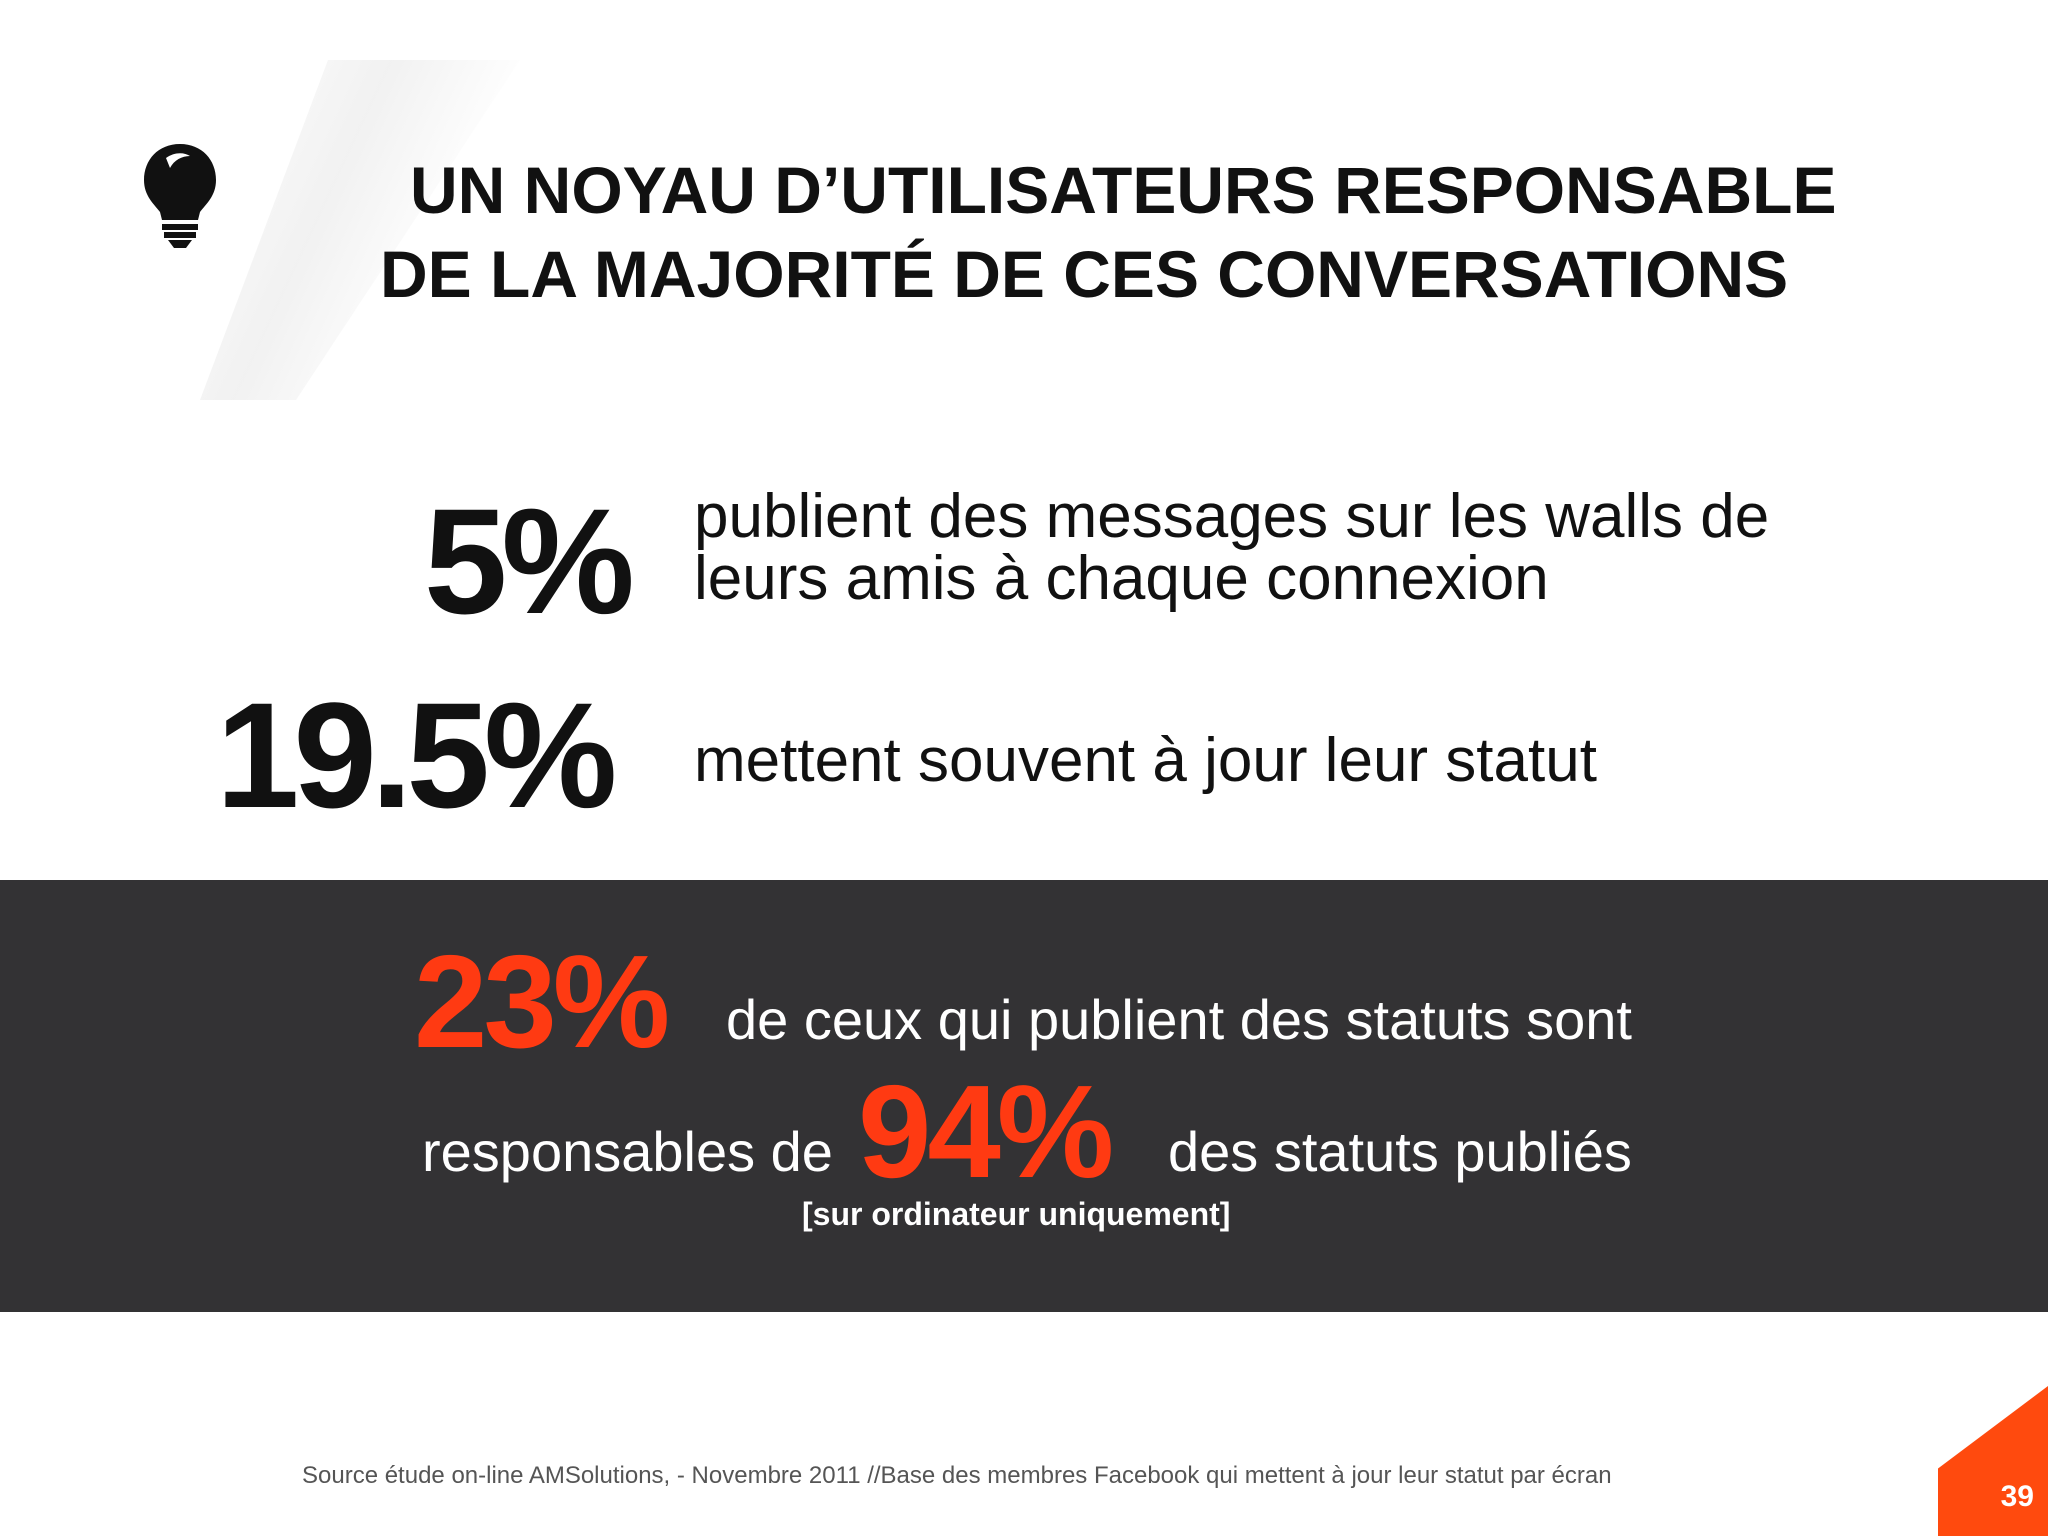 Image resolution: width=2048 pixels, height=1536 pixels. What do you see at coordinates (1123, 190) in the screenshot?
I see `title-line-1: UN NOYAU D’UTILISATEURS RESPONSABLE` at bounding box center [1123, 190].